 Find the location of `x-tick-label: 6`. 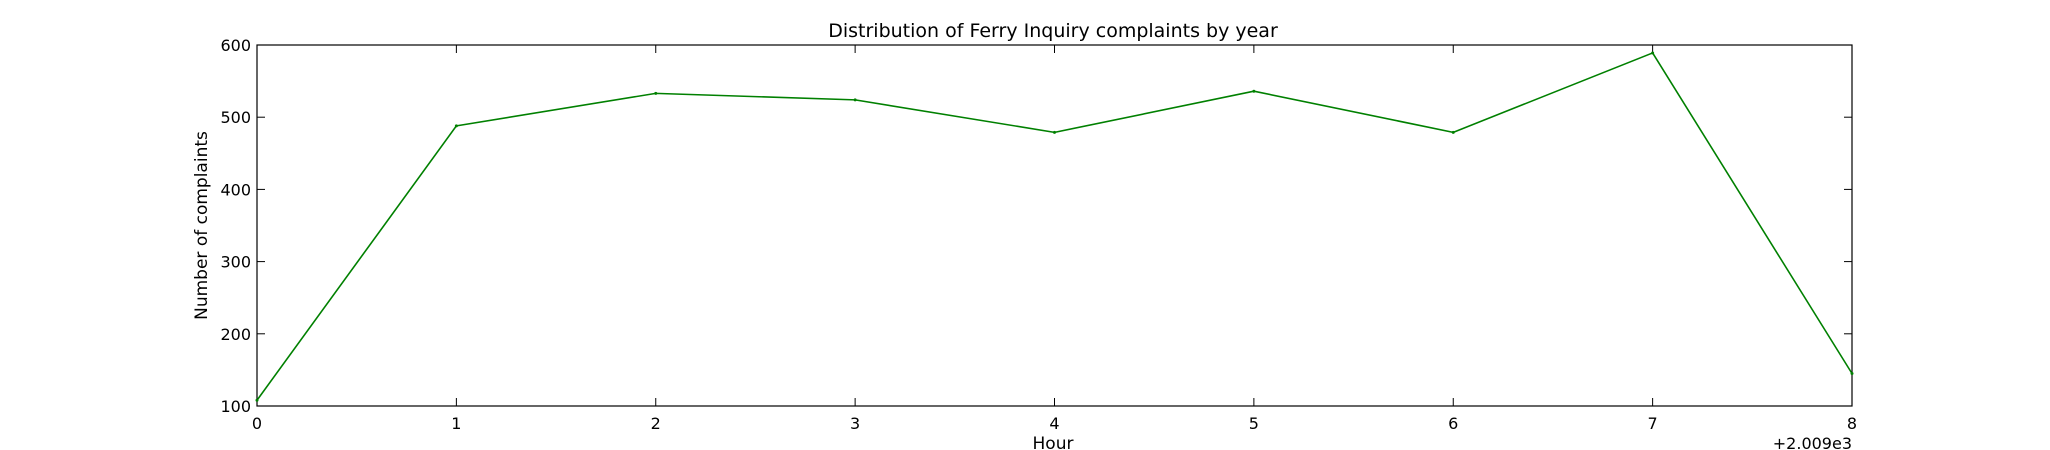

x-tick-label: 6 is located at coordinates (1453, 423).